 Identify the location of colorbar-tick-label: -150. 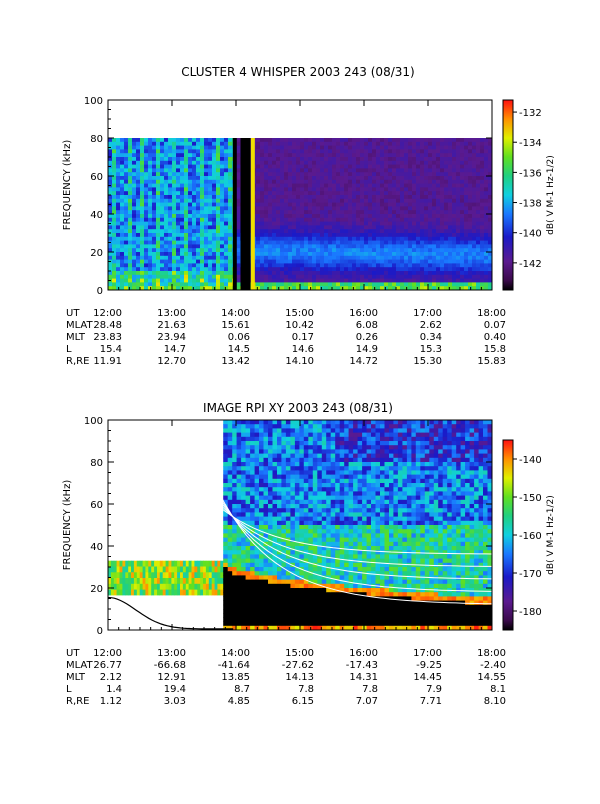
(530, 498).